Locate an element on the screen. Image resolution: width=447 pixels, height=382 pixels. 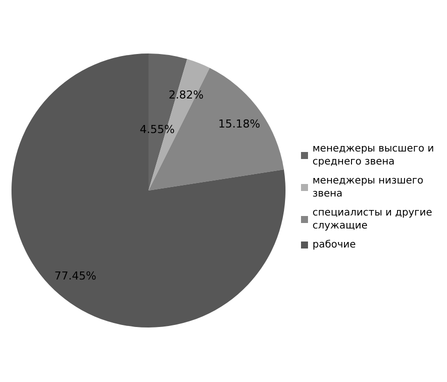
legend-label: специалисты и другие служащие is located at coordinates (372, 220).